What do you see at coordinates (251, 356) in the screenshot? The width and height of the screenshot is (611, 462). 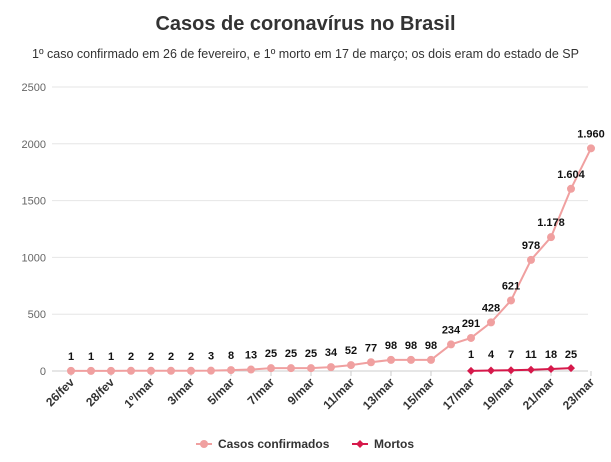 I see `data-label: 13` at bounding box center [251, 356].